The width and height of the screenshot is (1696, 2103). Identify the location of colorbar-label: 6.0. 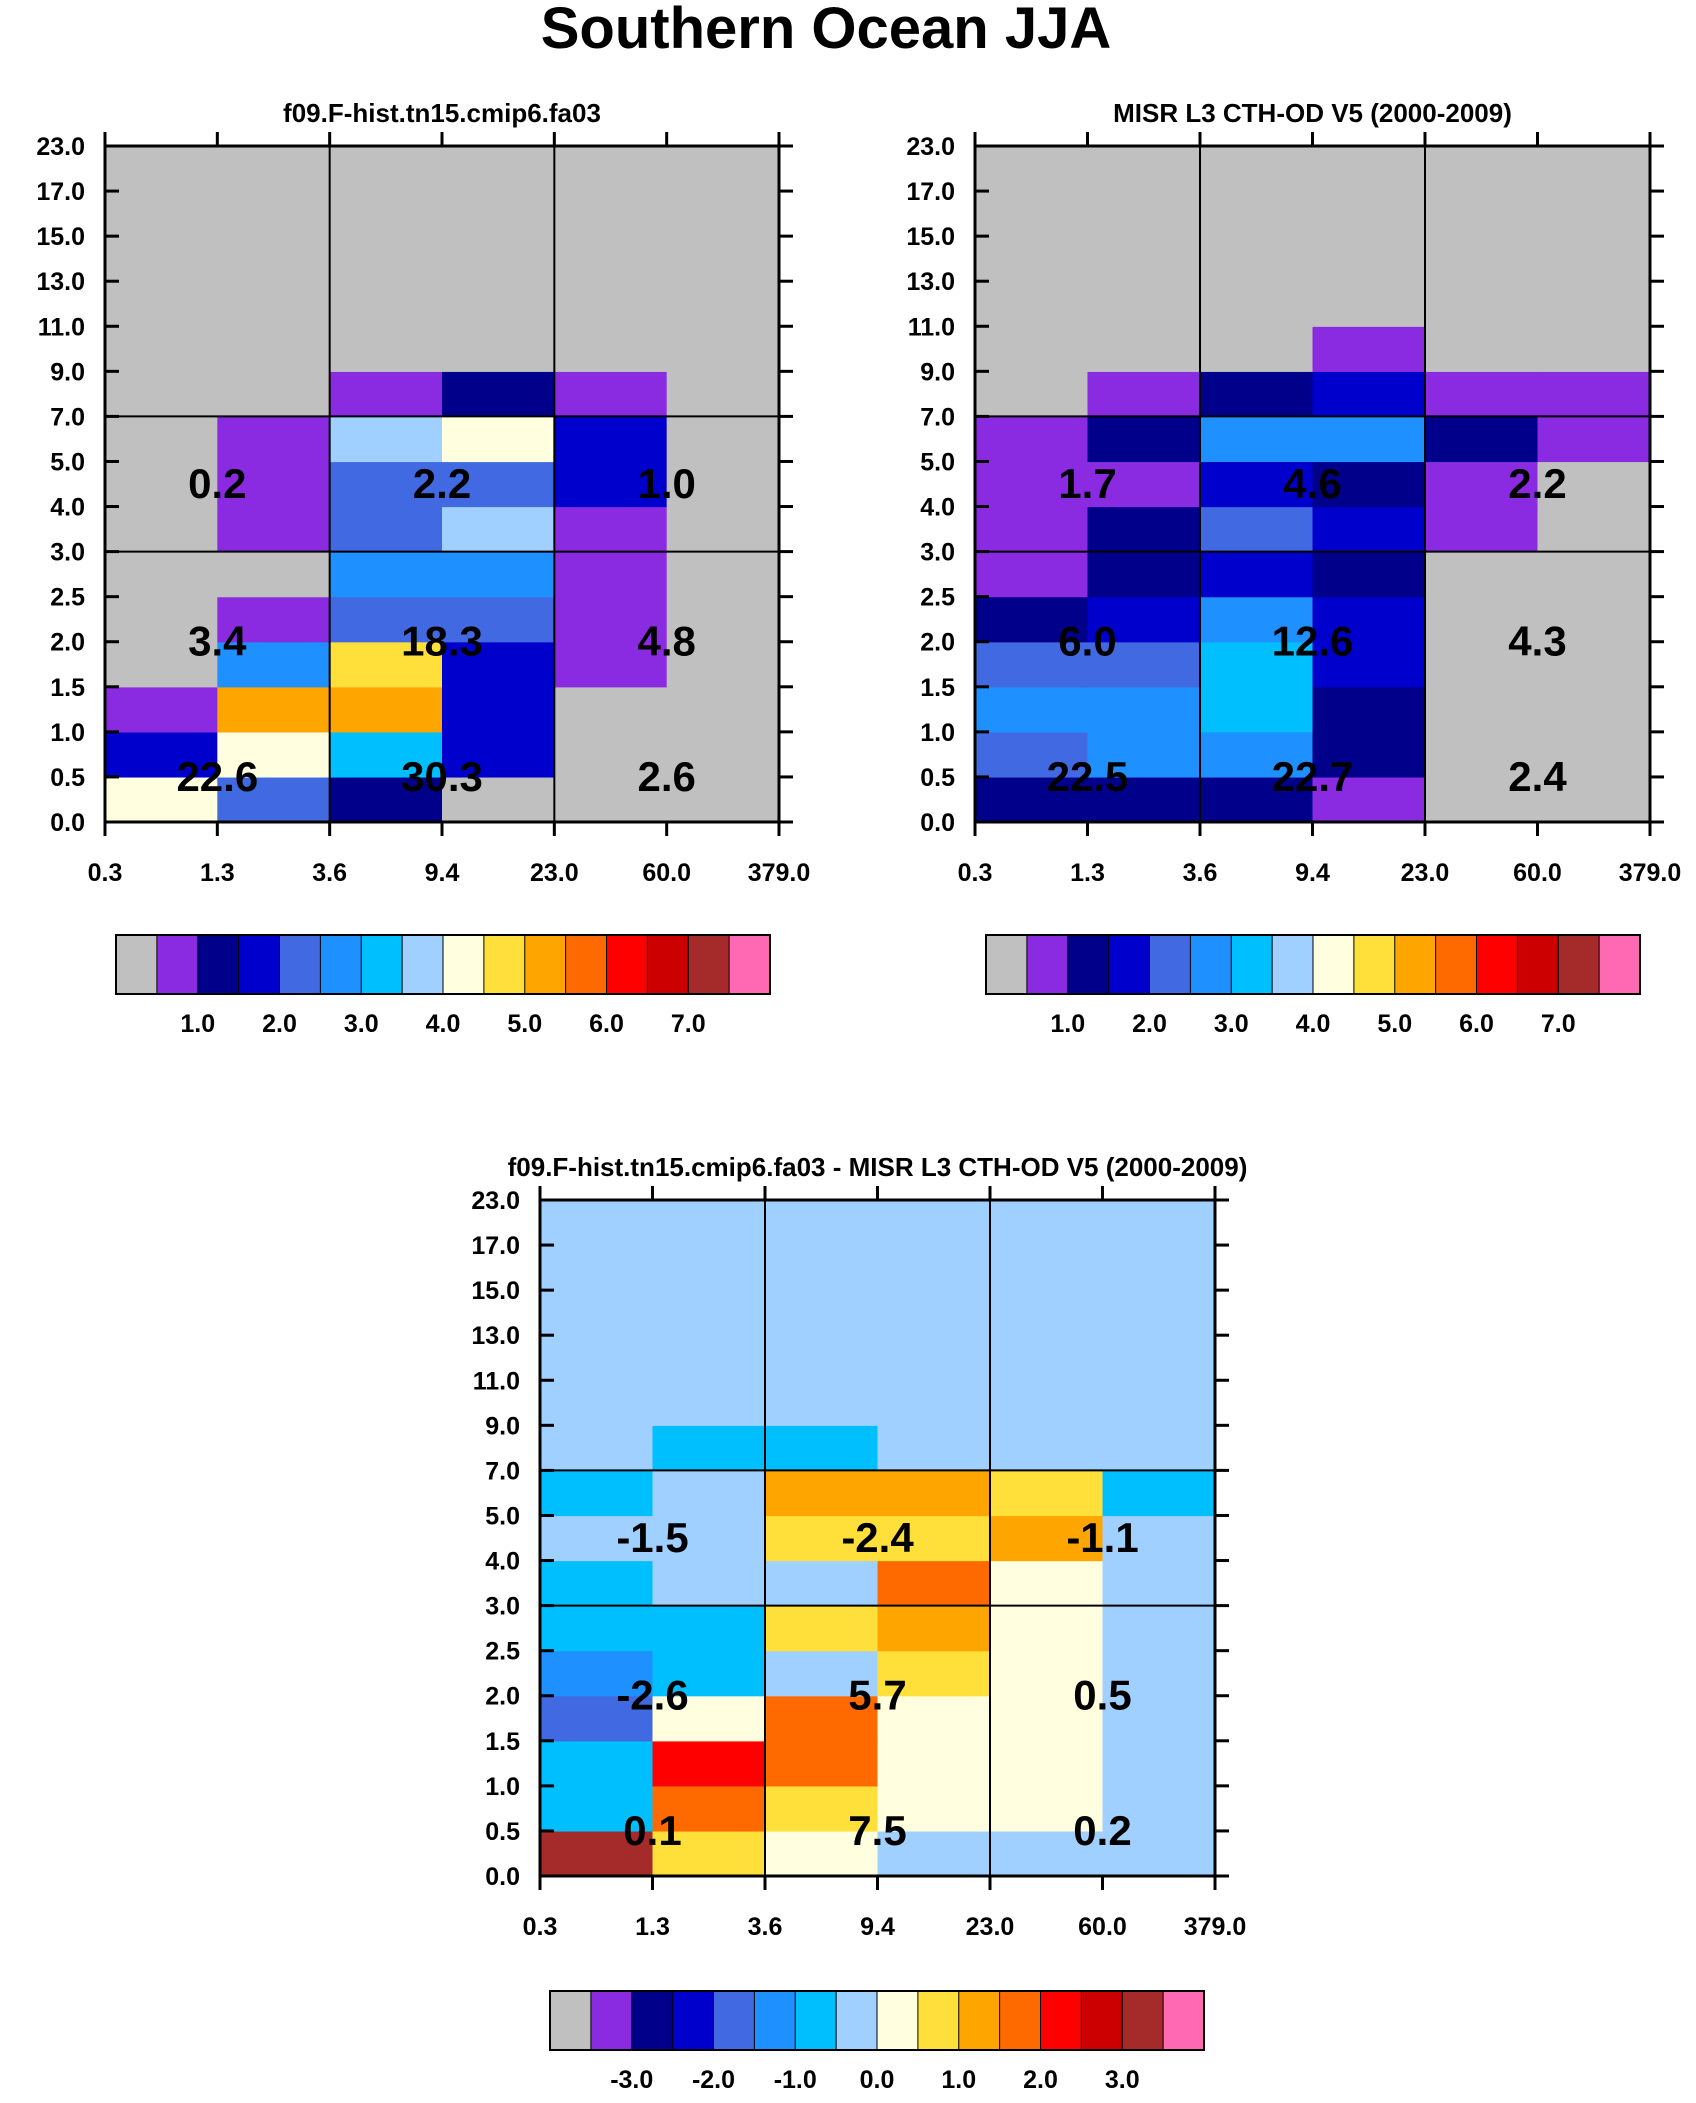
(606, 1024).